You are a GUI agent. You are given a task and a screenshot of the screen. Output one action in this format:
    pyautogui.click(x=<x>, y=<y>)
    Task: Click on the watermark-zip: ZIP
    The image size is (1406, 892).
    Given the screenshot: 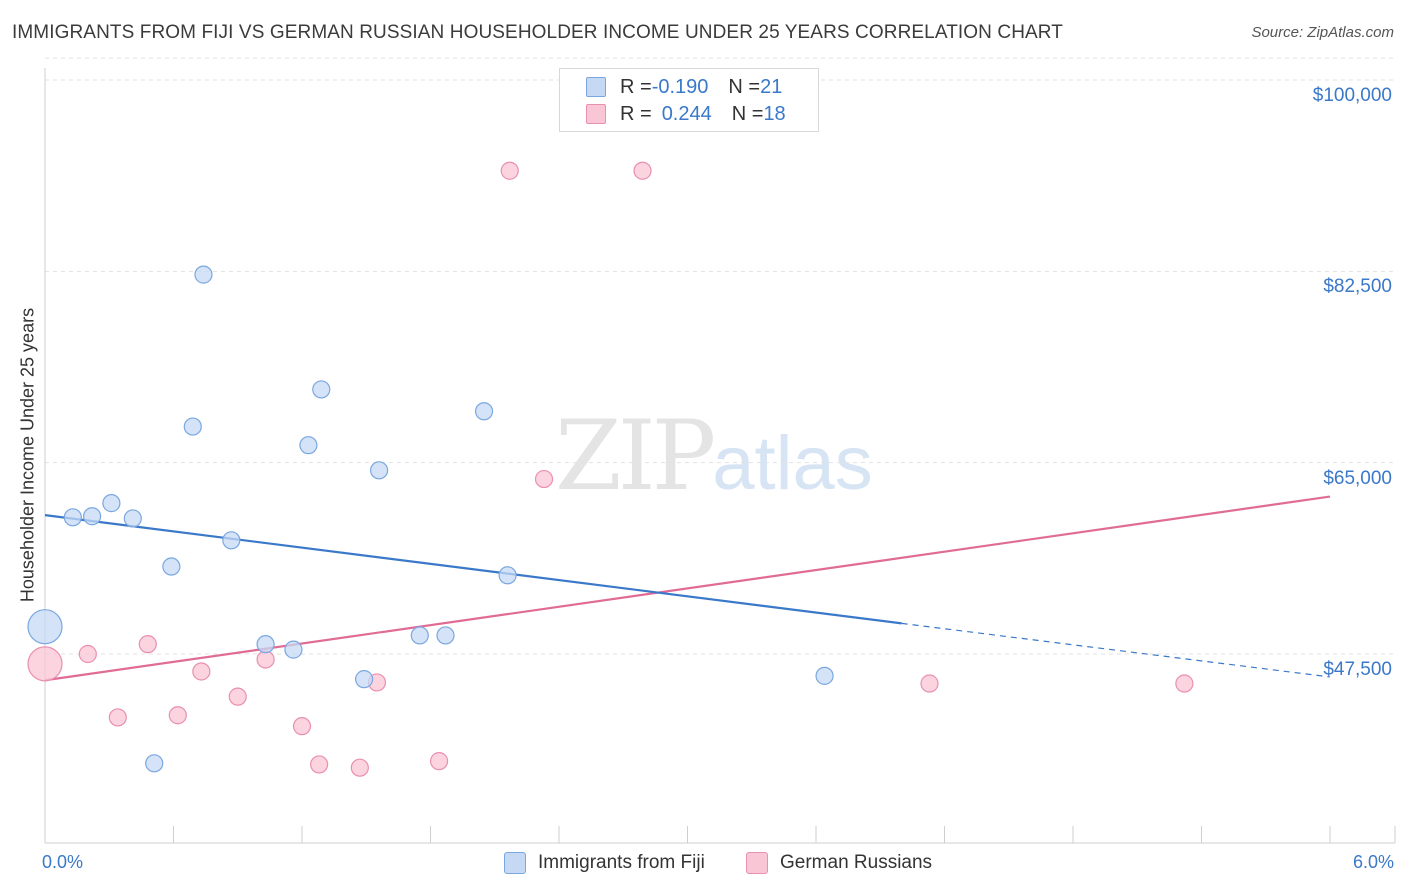 What is the action you would take?
    pyautogui.click(x=635, y=456)
    